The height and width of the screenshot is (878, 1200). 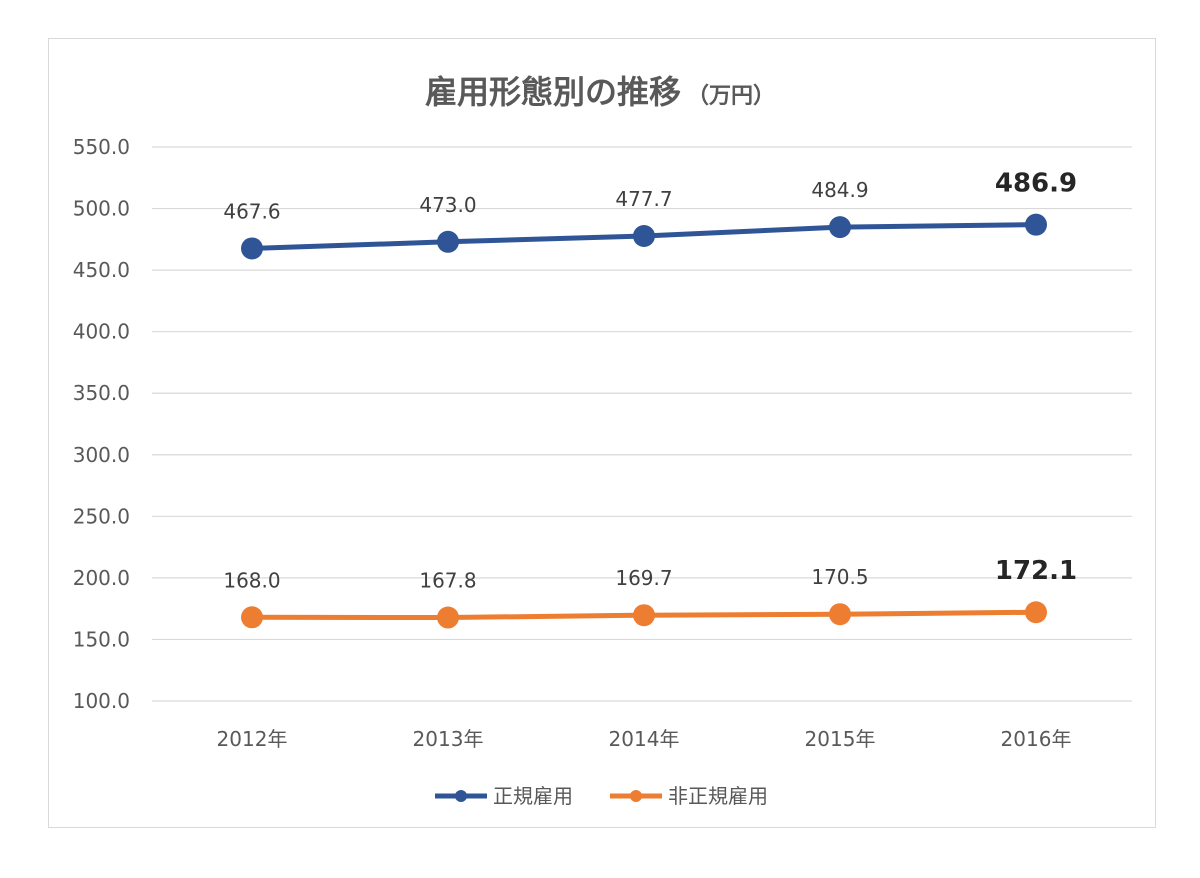 What do you see at coordinates (447, 581) in the screenshot?
I see `data-label: 167.8` at bounding box center [447, 581].